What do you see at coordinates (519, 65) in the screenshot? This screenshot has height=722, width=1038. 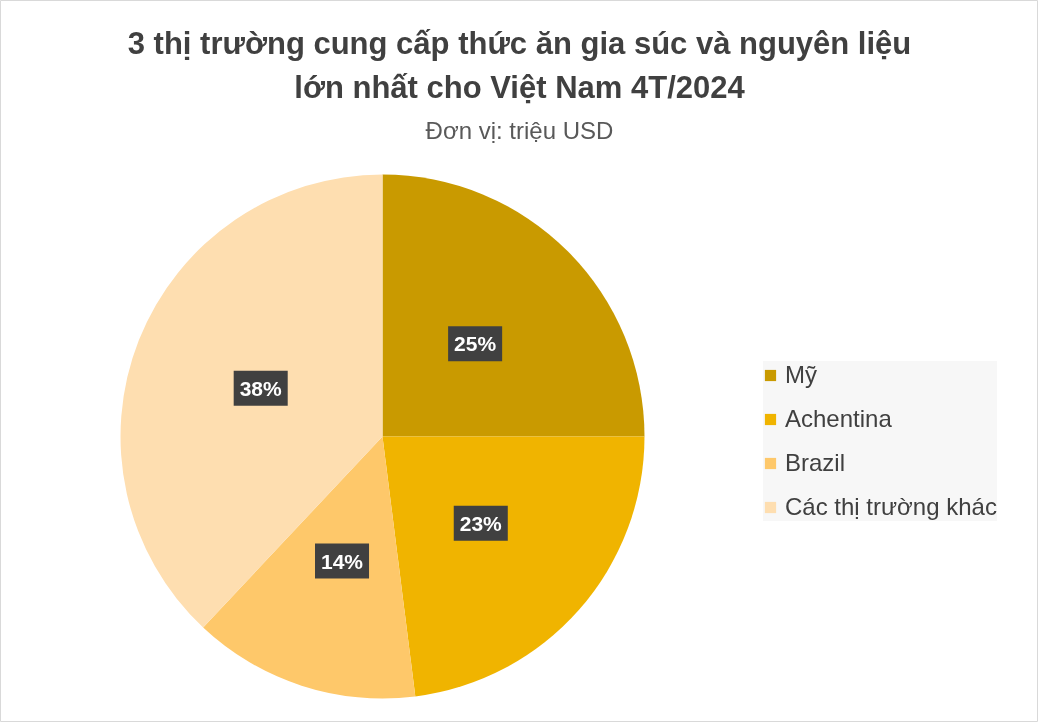 I see `chart-title: 3 thị trường cung cấp thức ăn gia súc và nguyên liệu lớn nhất cho Việt Nam 4T/2024` at bounding box center [519, 65].